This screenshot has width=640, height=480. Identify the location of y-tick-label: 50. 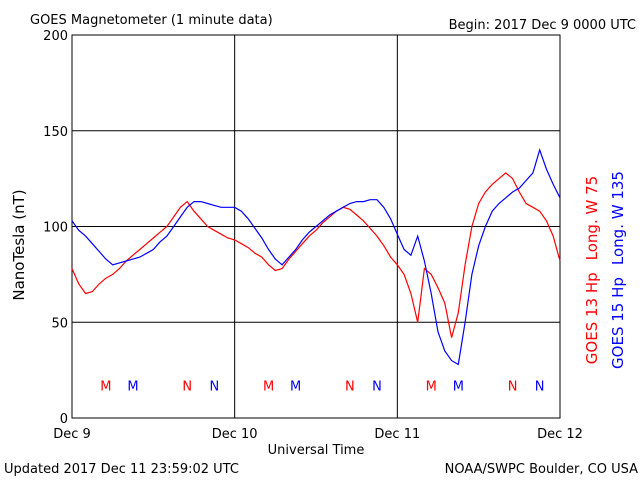
(59, 323).